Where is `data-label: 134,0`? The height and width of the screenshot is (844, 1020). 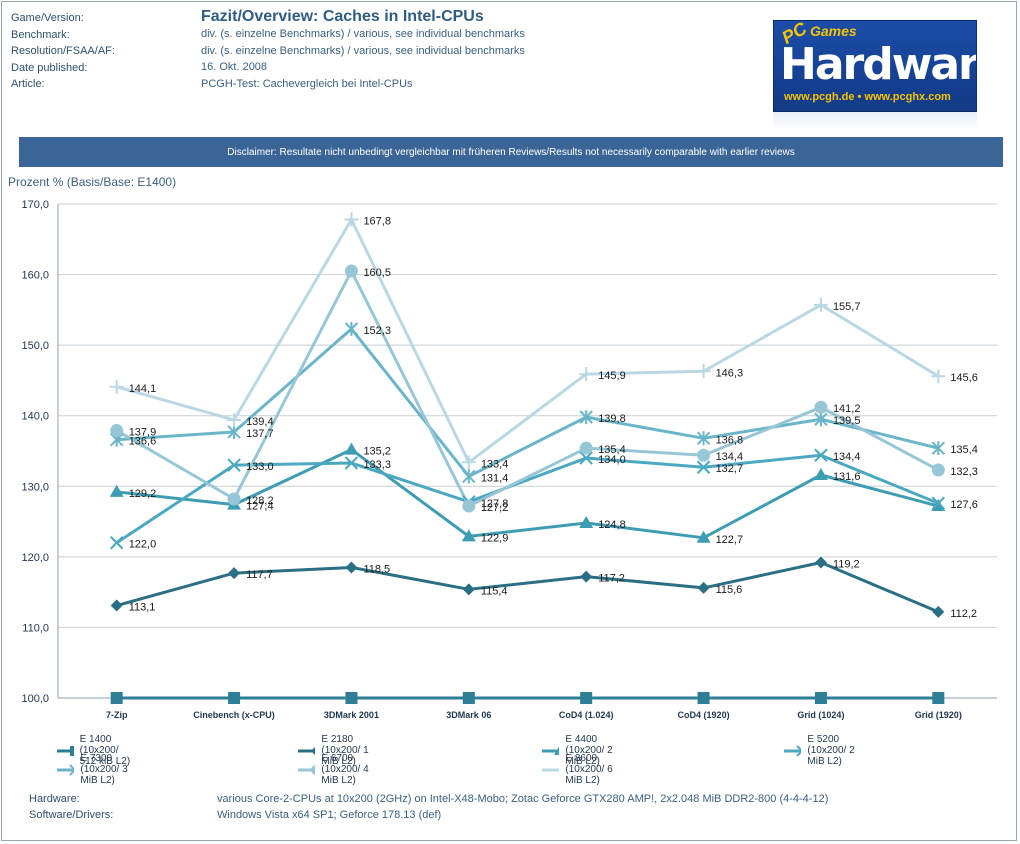 data-label: 134,0 is located at coordinates (612, 460).